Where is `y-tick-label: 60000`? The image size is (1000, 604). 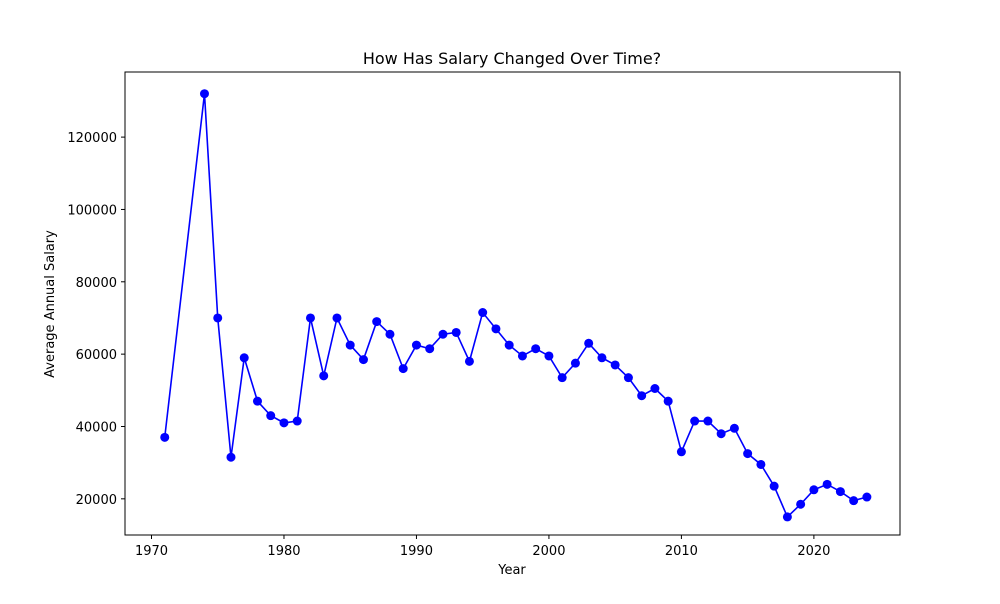 y-tick-label: 60000 is located at coordinates (96, 355).